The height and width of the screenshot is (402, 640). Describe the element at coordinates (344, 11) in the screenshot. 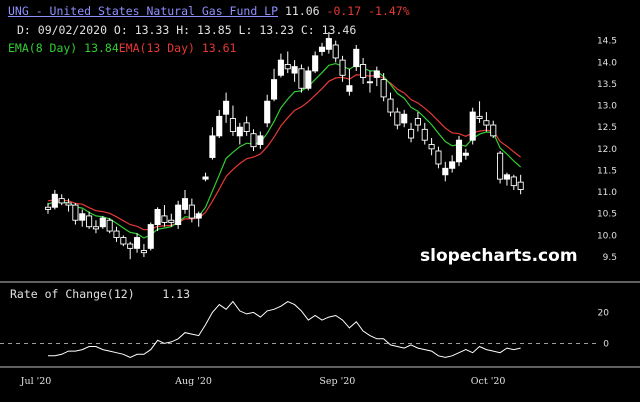

I see `change-value: -0.17` at that location.